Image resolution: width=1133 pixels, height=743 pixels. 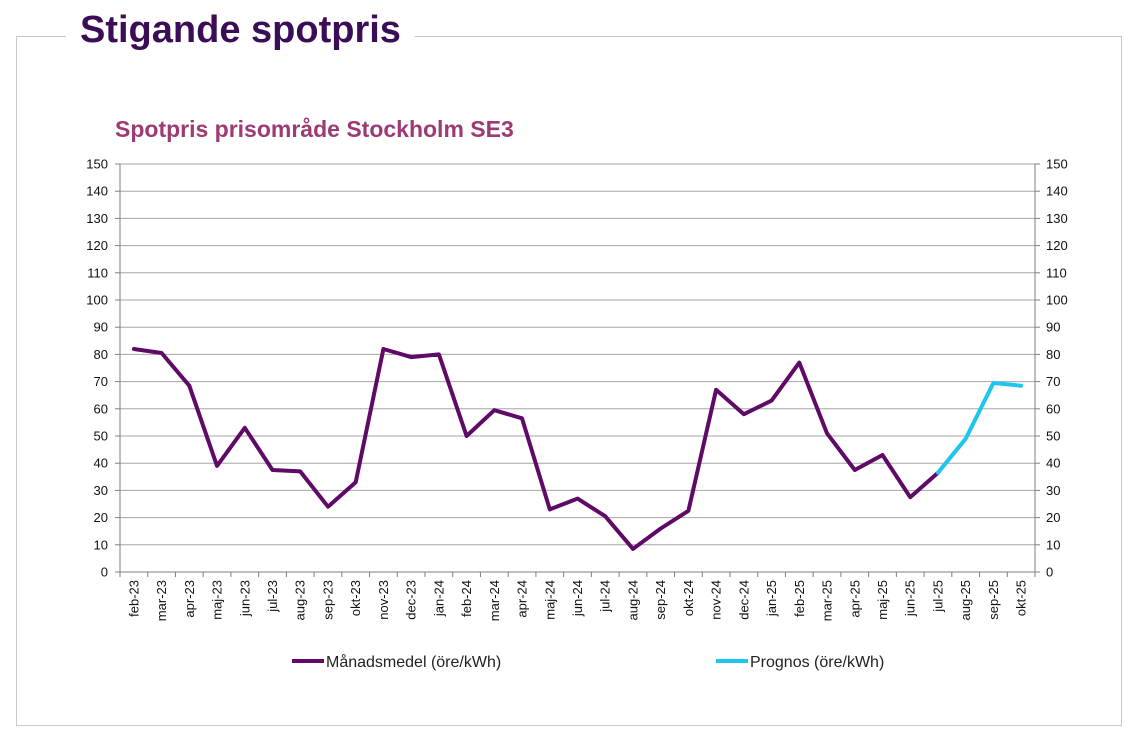 What do you see at coordinates (937, 596) in the screenshot?
I see `x-tick-label: jul-25` at bounding box center [937, 596].